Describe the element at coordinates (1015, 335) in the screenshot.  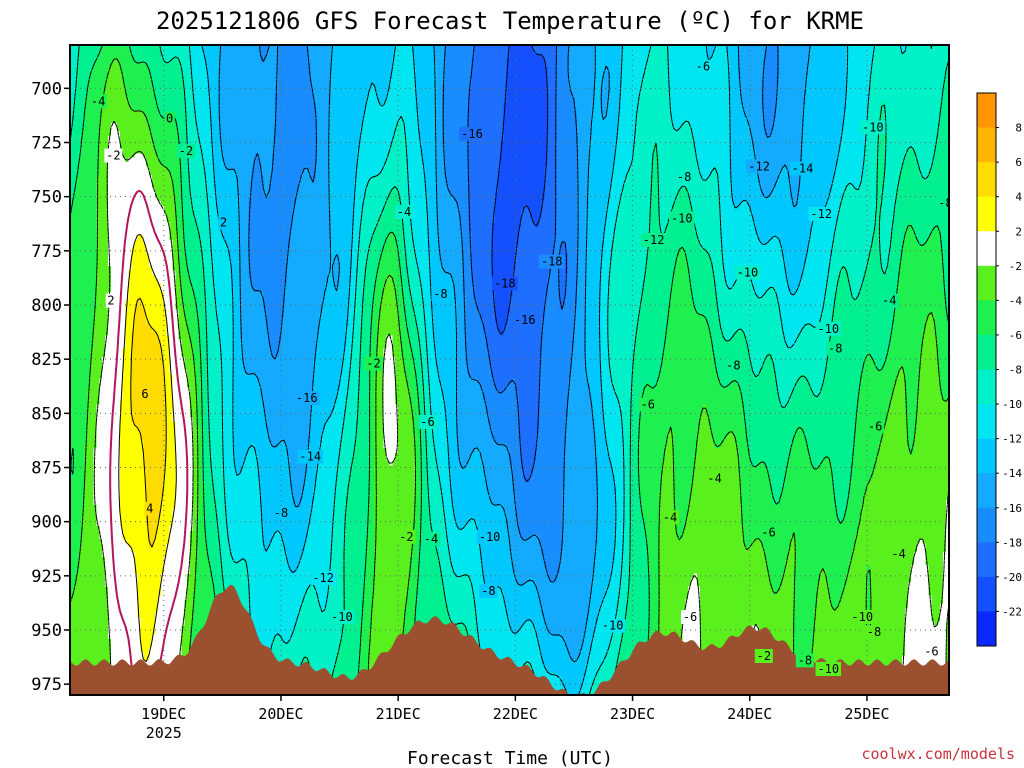
I see `colorbar-label: -6` at that location.